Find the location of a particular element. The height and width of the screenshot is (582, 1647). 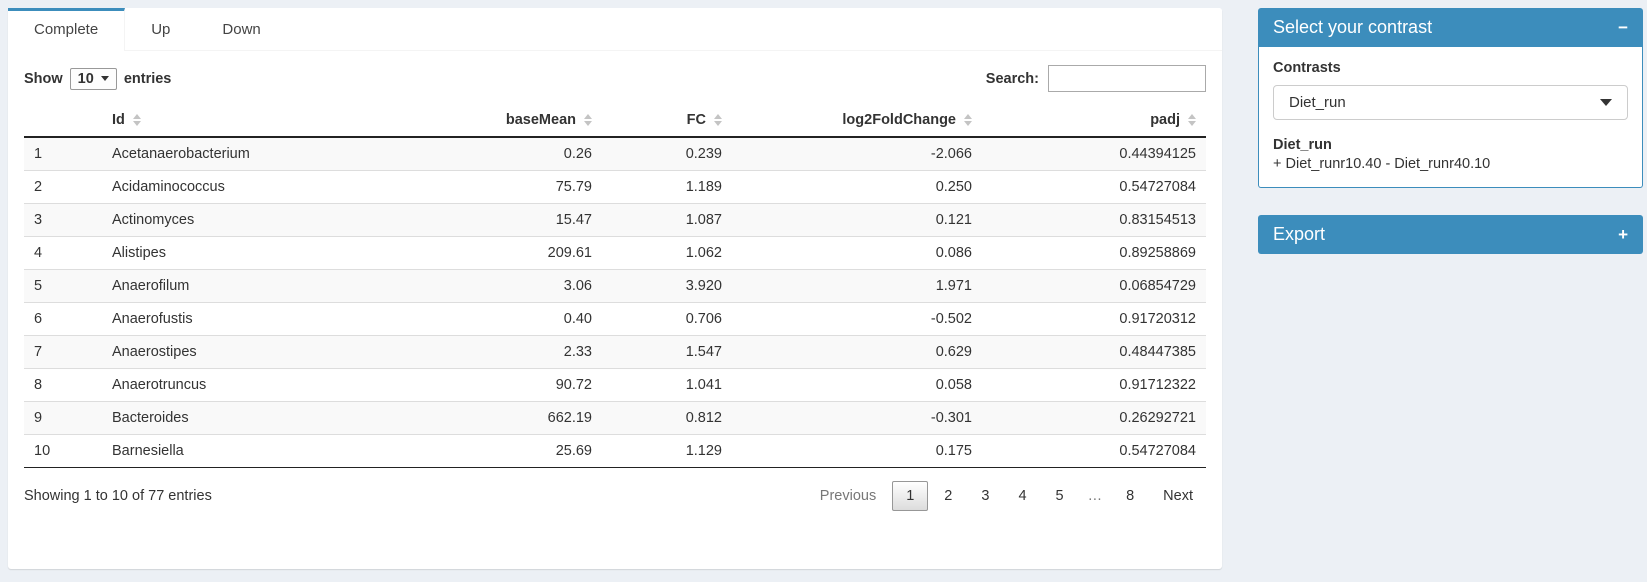

cell-log2foldchange: 0.629 is located at coordinates (857, 352).